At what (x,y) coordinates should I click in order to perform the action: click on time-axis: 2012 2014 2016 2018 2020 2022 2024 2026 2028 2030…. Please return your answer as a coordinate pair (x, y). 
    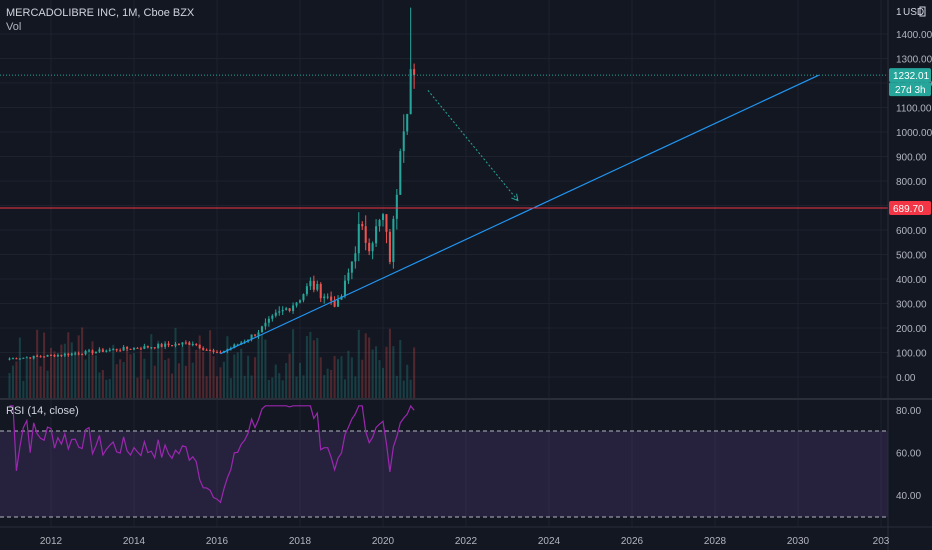
    Looking at the image, I should click on (465, 541).